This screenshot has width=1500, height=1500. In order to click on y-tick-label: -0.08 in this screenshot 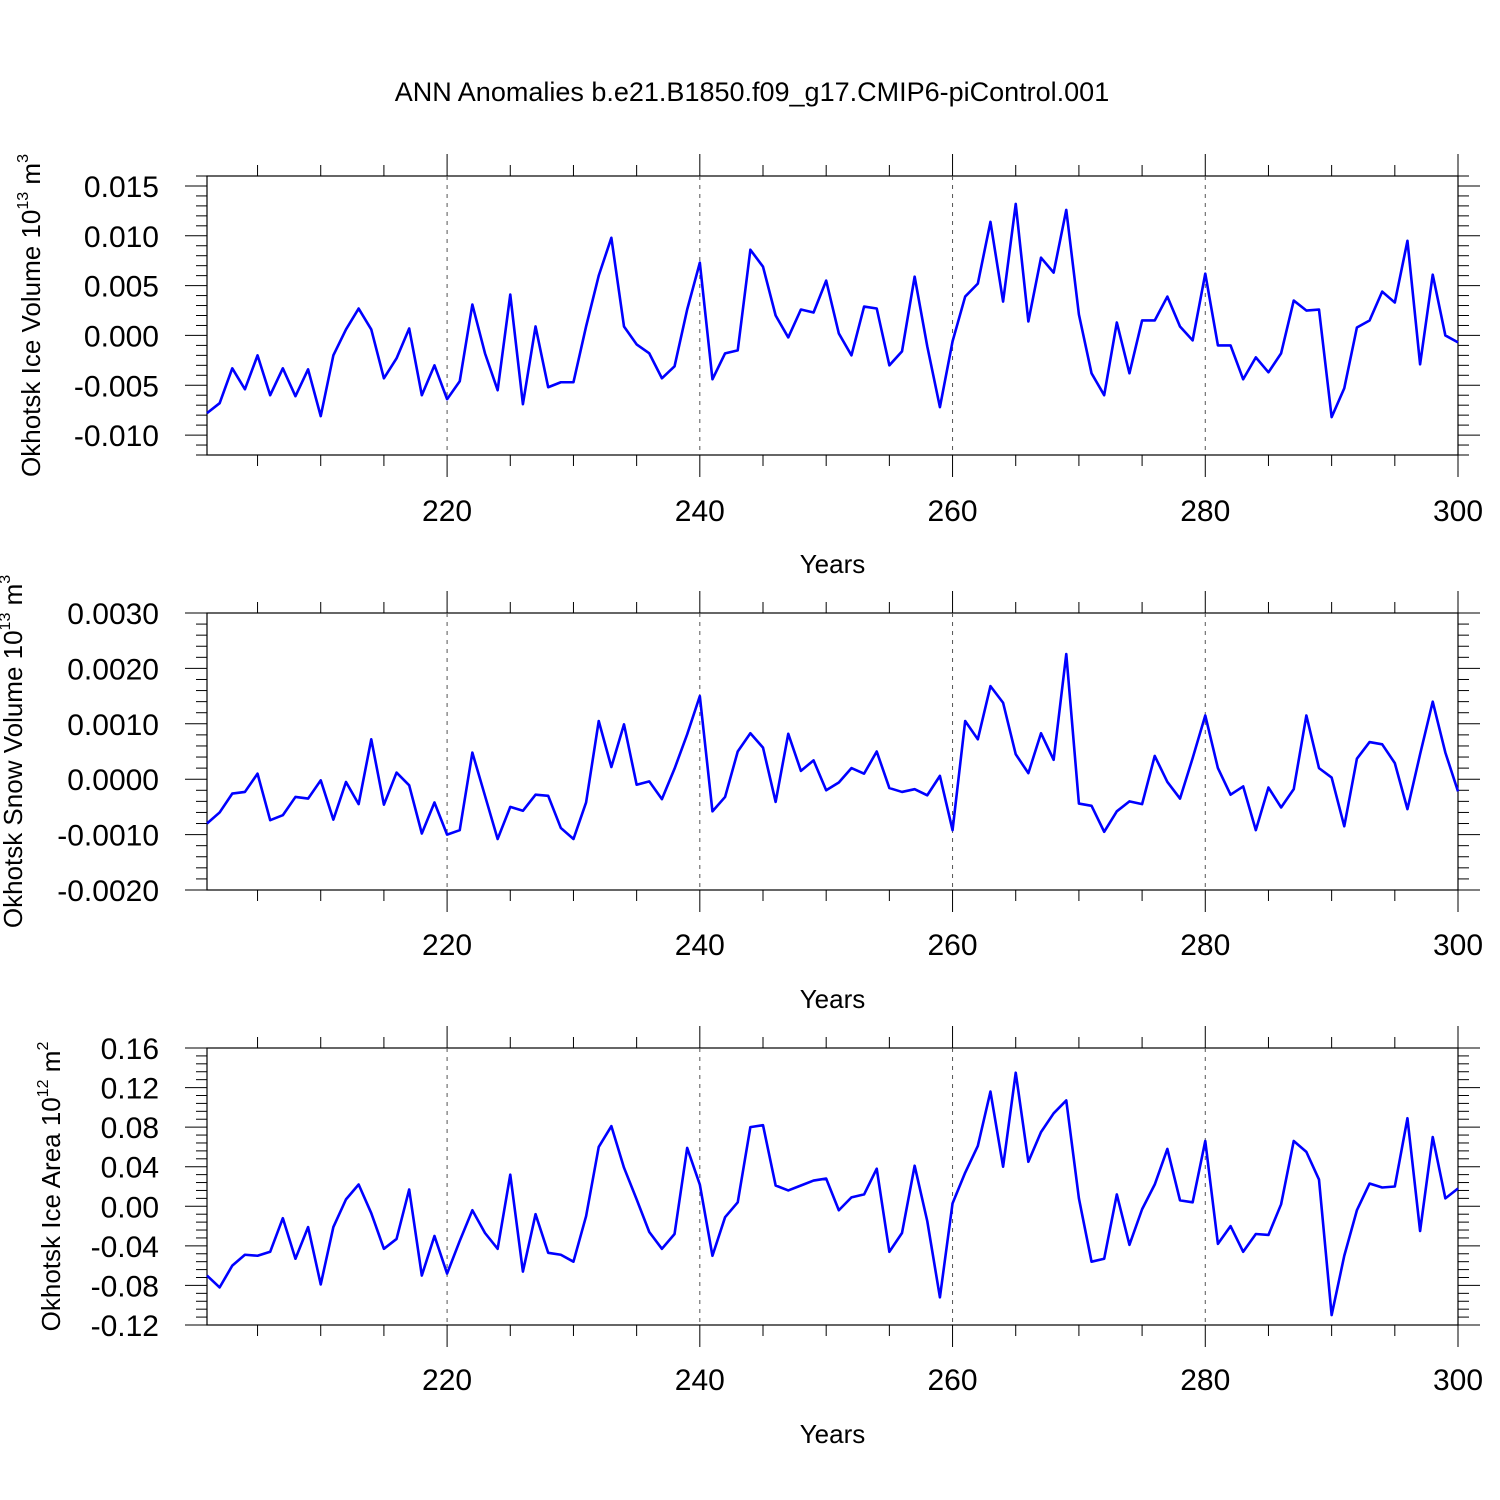, I will do `click(125, 1286)`.